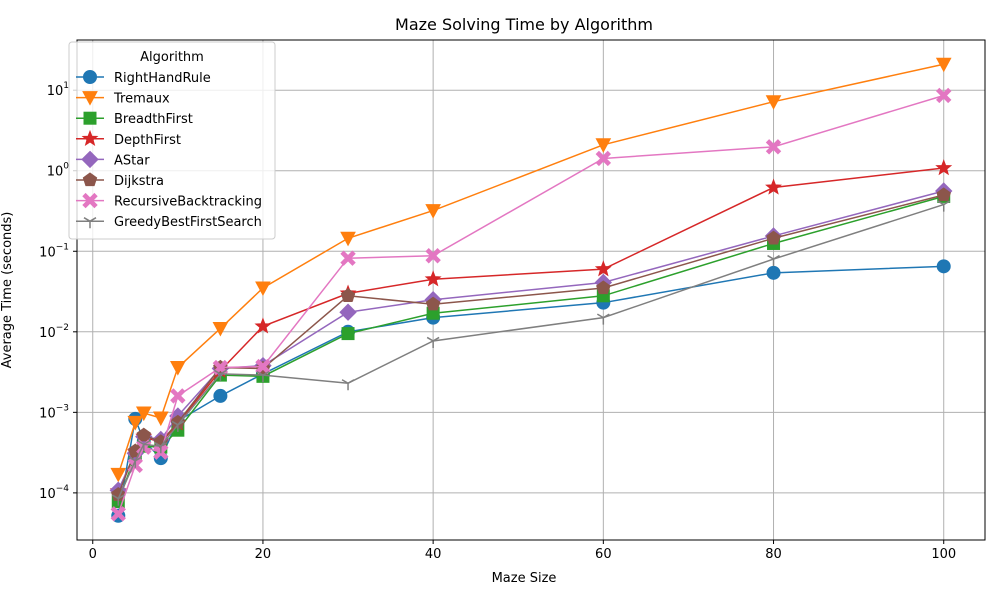  What do you see at coordinates (263, 554) in the screenshot?
I see `x-tick-label: 20` at bounding box center [263, 554].